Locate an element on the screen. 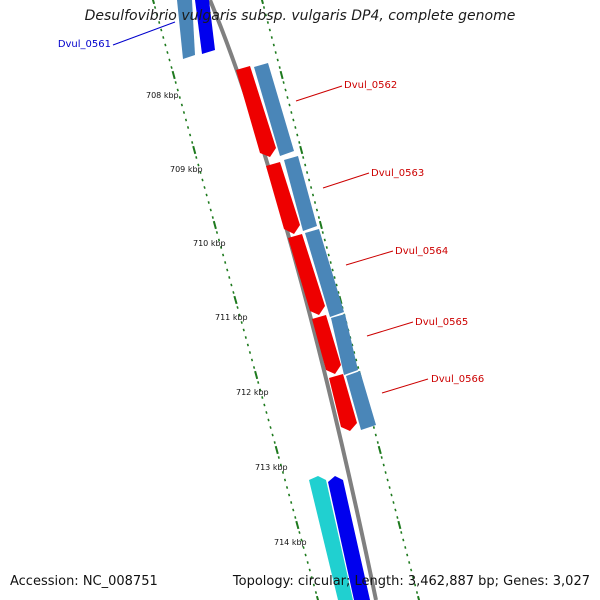 Image resolution: width=600 pixels, height=600 pixels. gene-cyan-bottom is located at coordinates (331, 538).